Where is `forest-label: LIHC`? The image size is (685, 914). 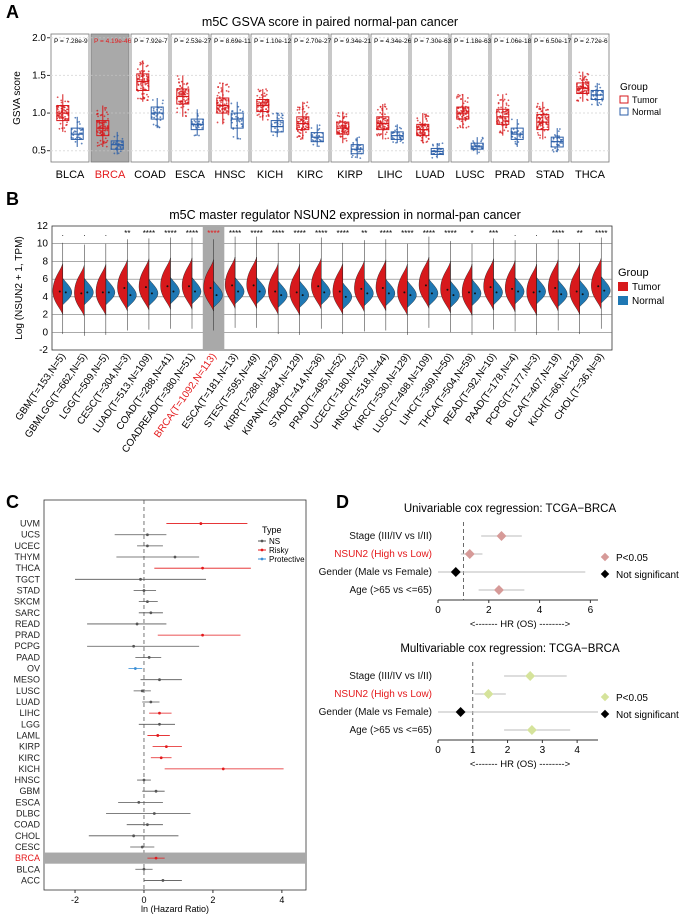 forest-label: LIHC is located at coordinates (29, 713).